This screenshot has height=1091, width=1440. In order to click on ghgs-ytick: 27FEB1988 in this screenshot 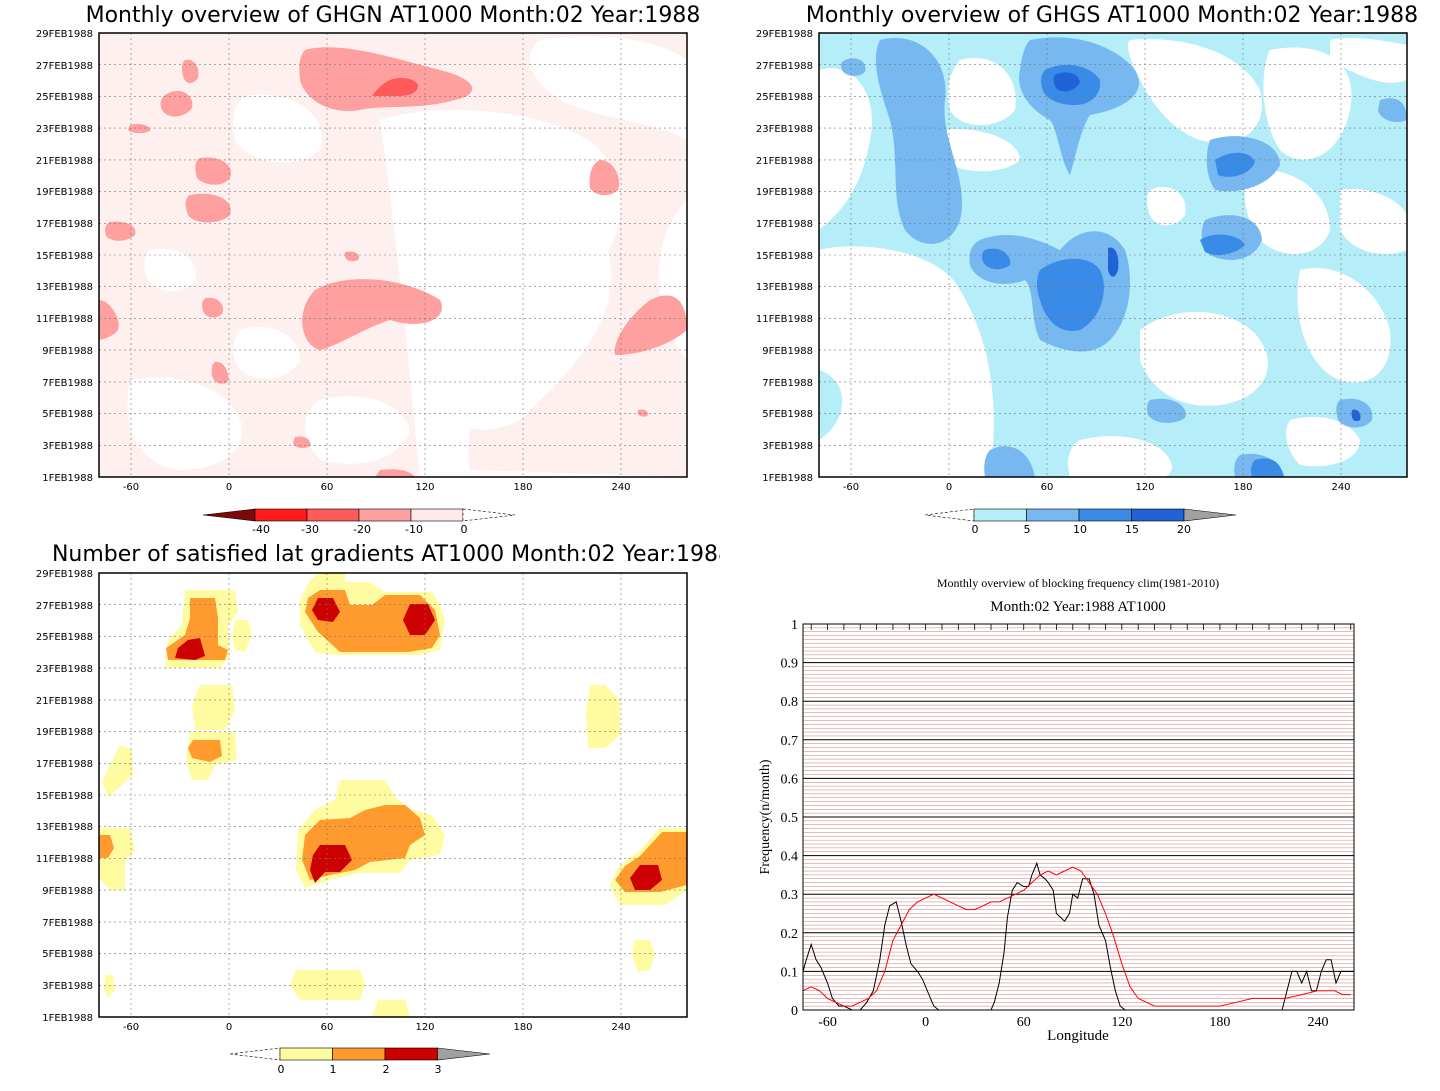, I will do `click(784, 66)`.